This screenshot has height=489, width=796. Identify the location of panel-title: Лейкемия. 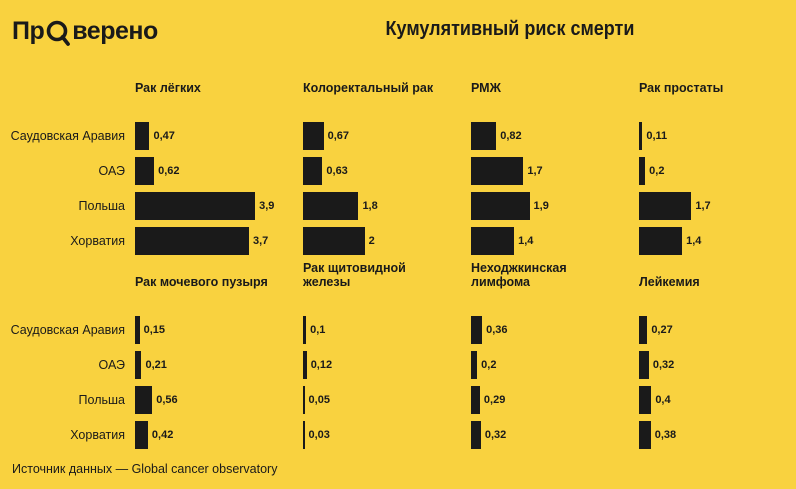
(669, 282).